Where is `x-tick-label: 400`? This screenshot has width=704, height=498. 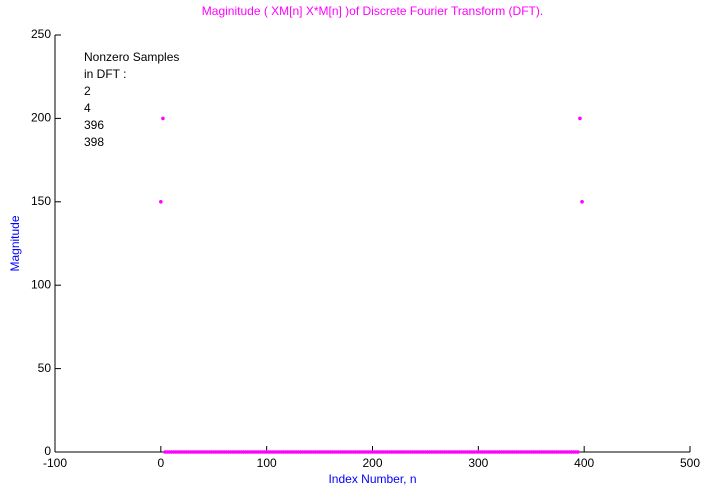
x-tick-label: 400 is located at coordinates (584, 463).